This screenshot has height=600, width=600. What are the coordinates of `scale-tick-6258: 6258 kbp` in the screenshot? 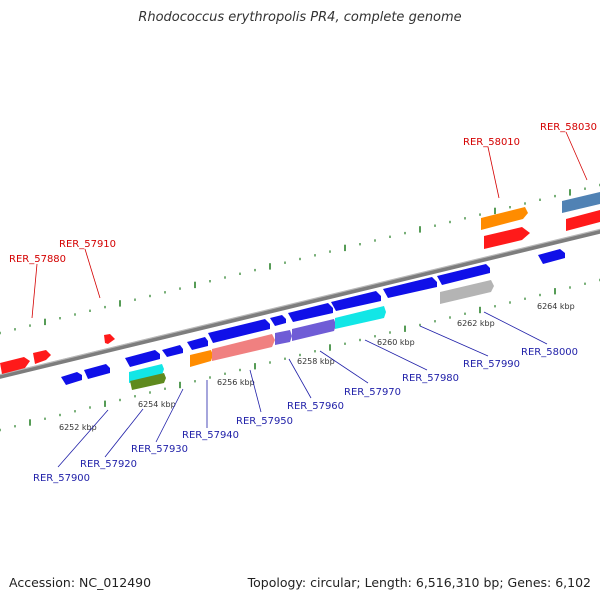 It's located at (316, 361).